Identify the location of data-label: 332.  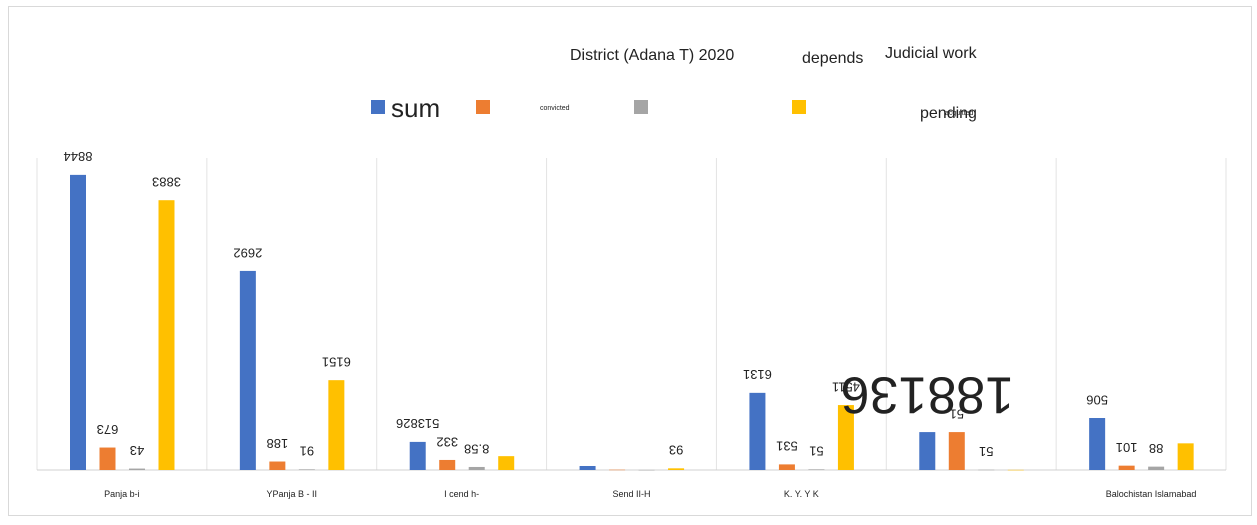
(447, 441).